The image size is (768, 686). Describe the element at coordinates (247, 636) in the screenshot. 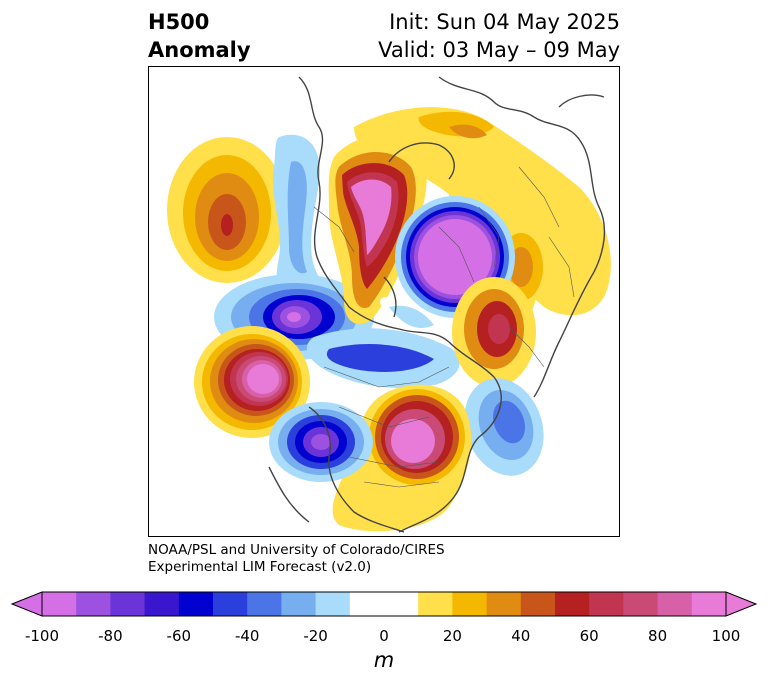

I see `colorbar-tick-label: -40` at that location.